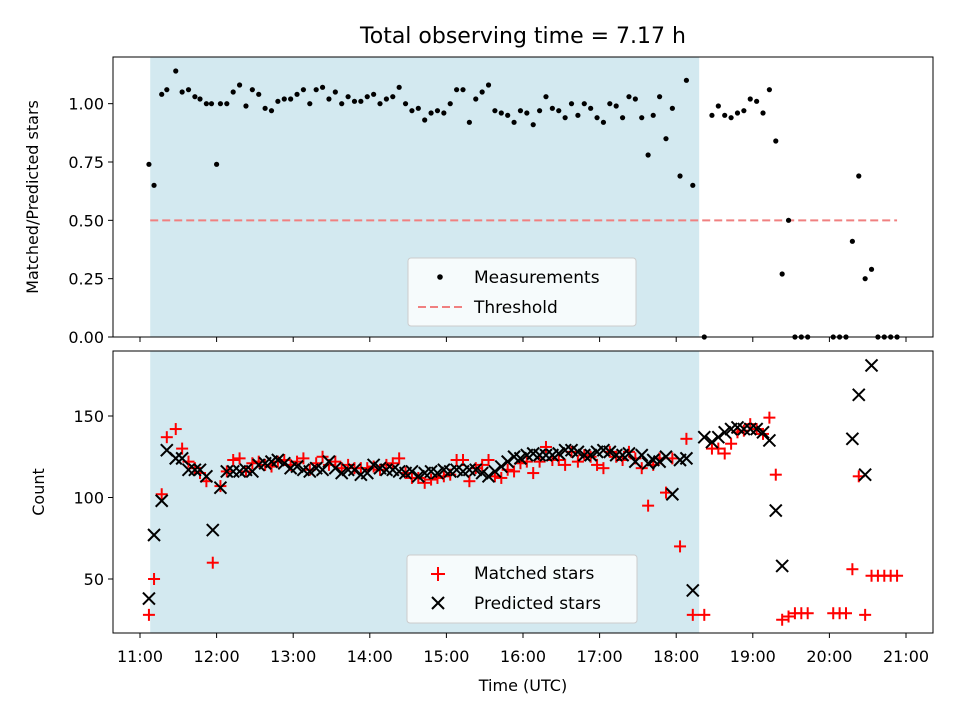 This screenshot has height=720, width=960. What do you see at coordinates (522, 36) in the screenshot?
I see `figure-title: Total observing time = 7.17 h` at bounding box center [522, 36].